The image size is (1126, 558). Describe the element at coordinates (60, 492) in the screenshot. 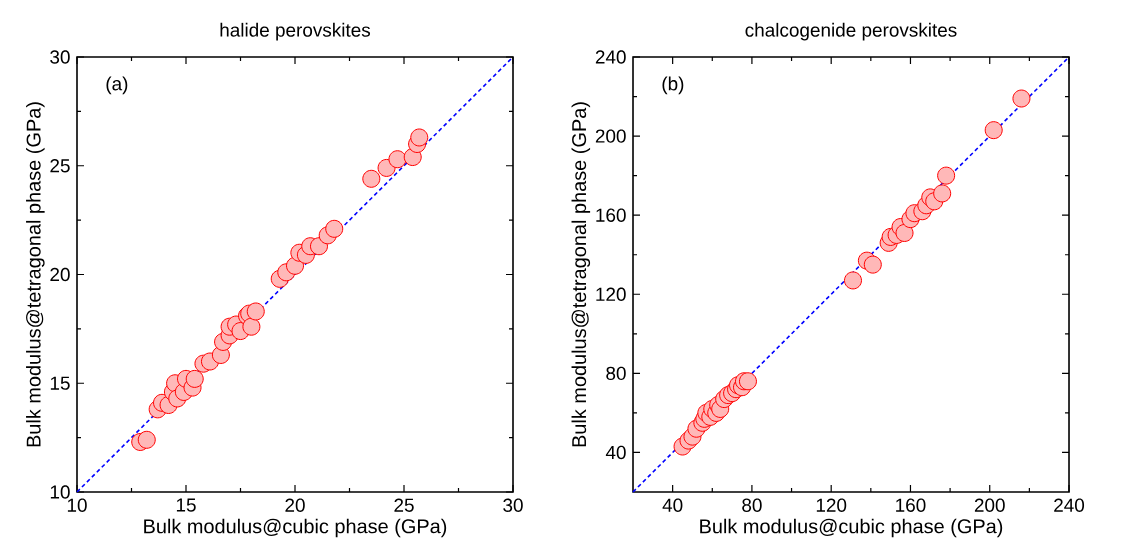

I see `y-tick-label: 10` at that location.